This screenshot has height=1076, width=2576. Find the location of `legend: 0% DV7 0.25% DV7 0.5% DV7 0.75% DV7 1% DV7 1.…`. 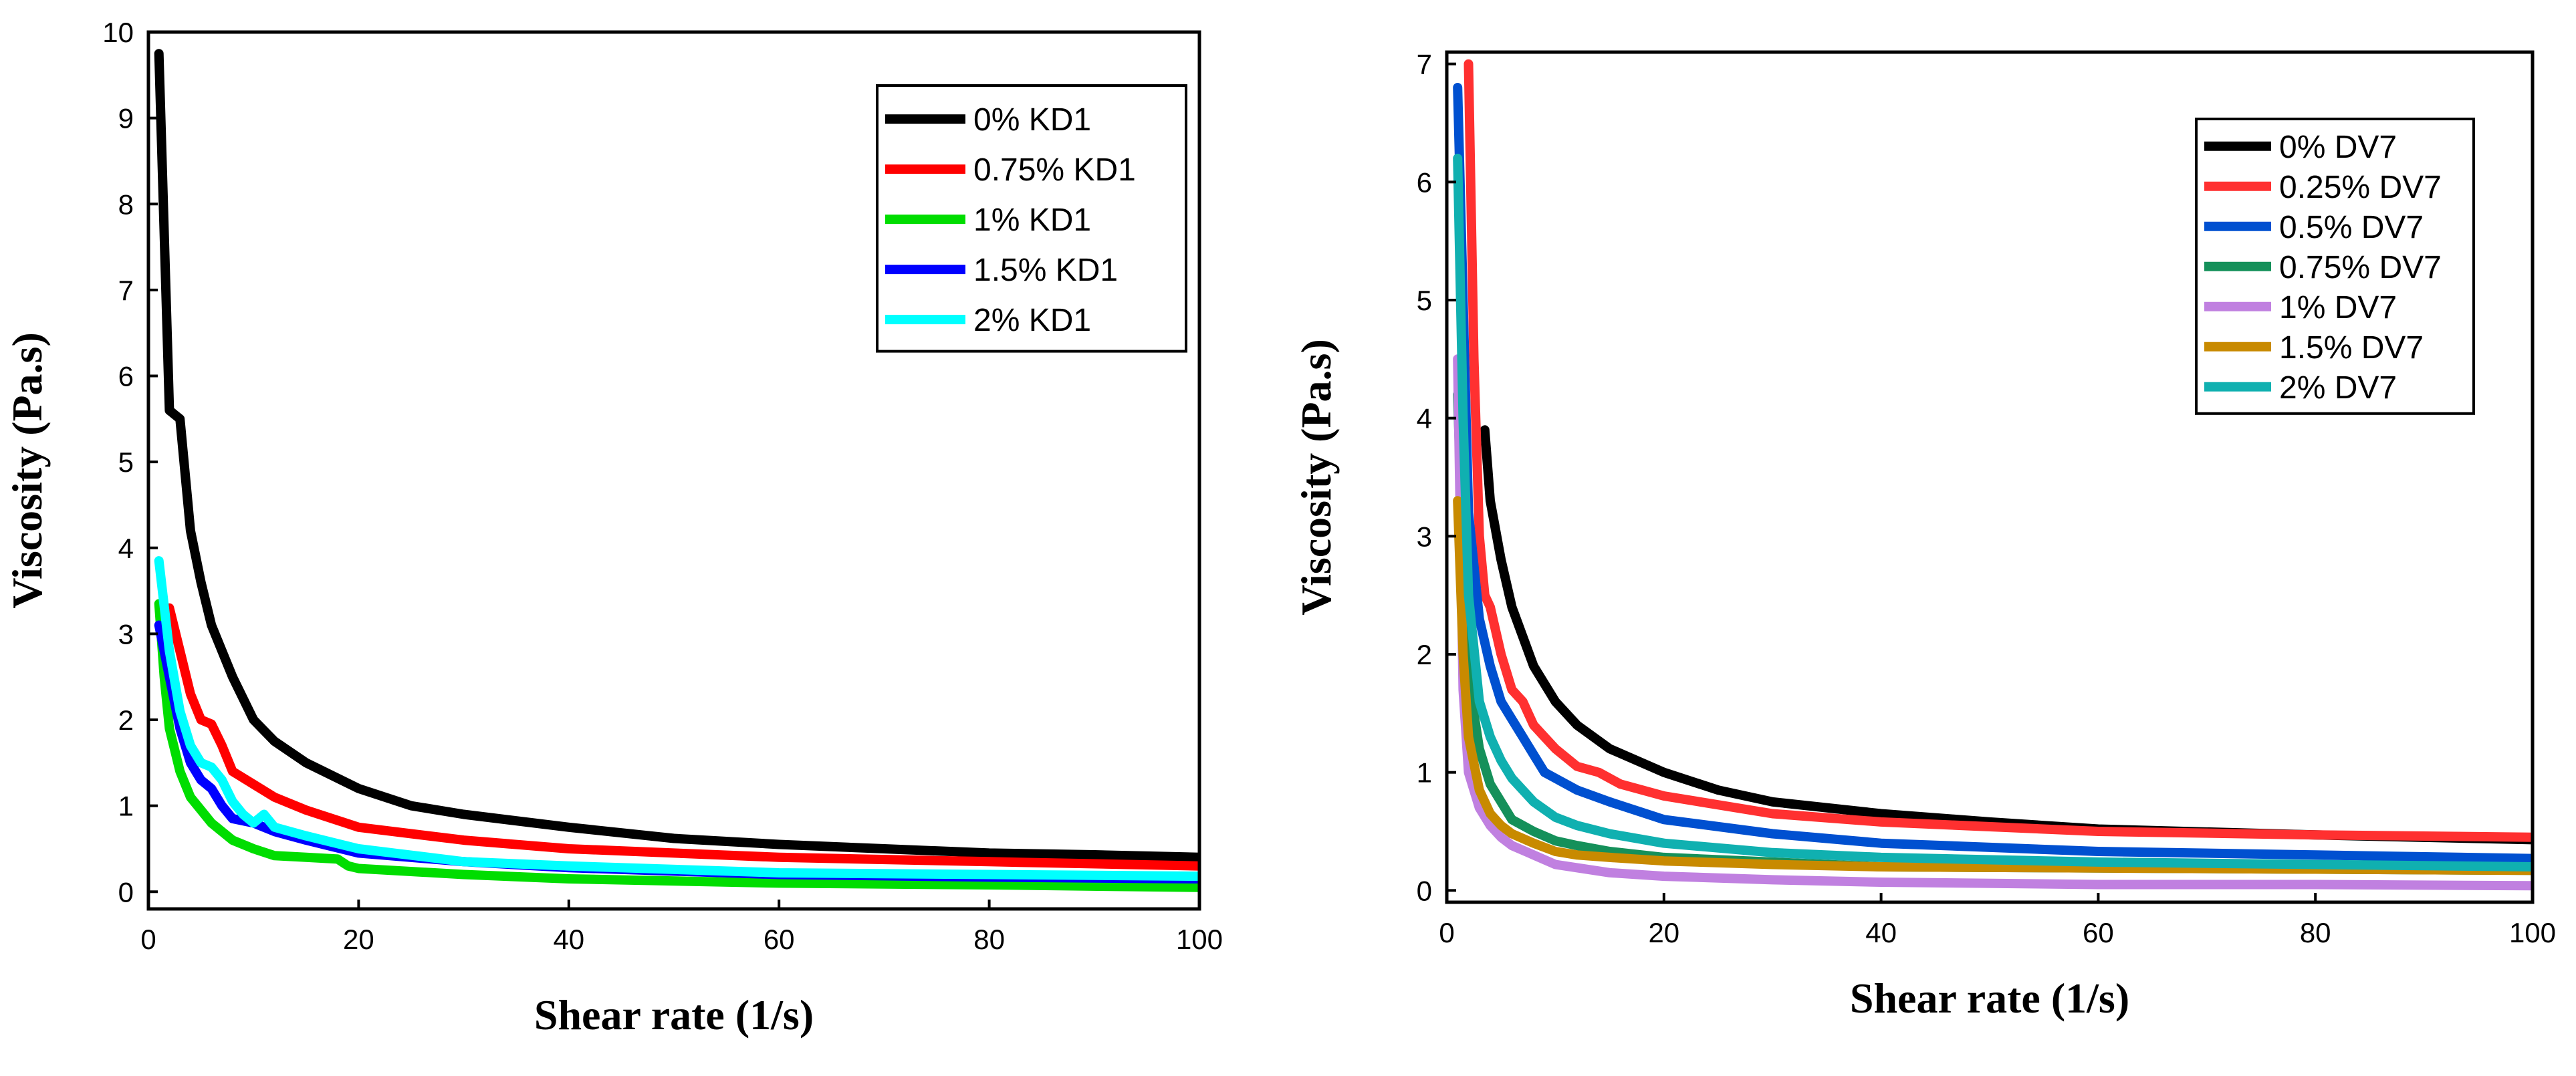

legend: 0% DV7 0.25% DV7 0.5% DV7 0.75% DV7 1% DV7 1.… is located at coordinates (2335, 267).